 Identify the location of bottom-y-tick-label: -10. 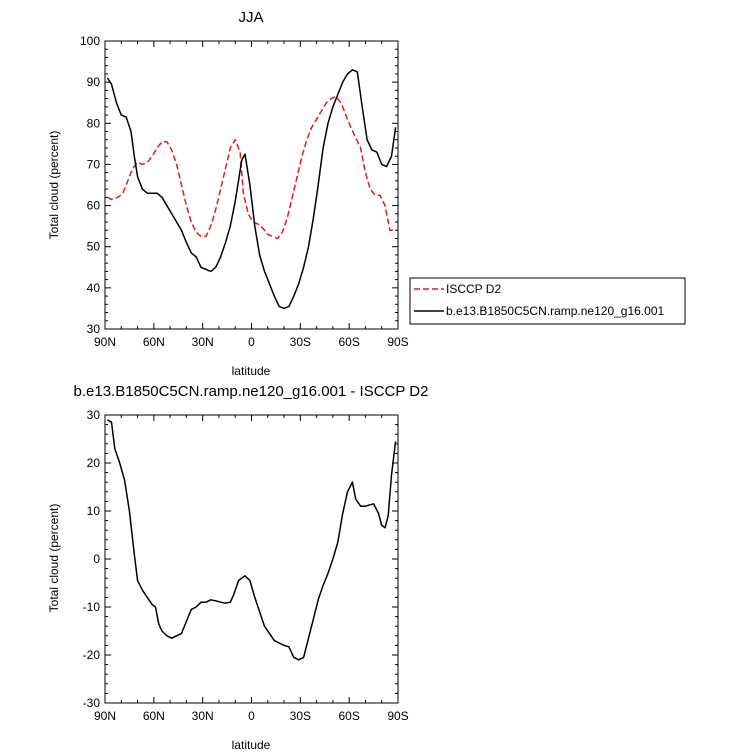
(92, 607).